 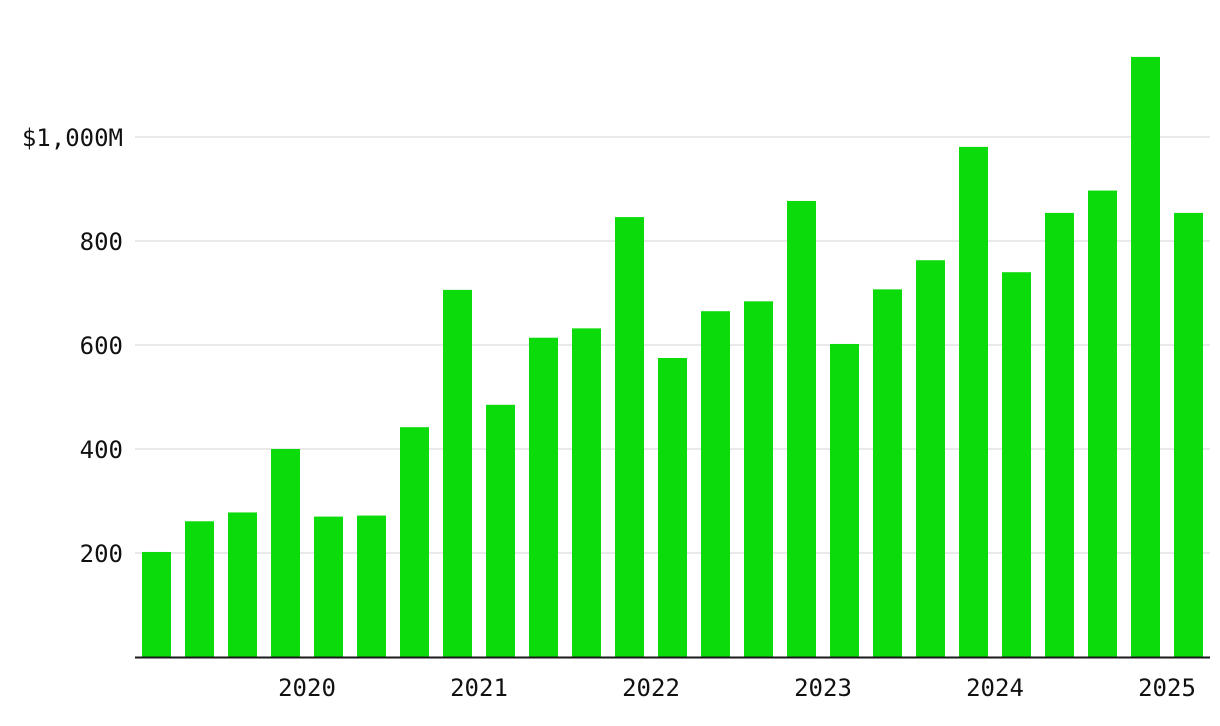 What do you see at coordinates (72, 138) in the screenshot?
I see `y-tick-label: $1,000M` at bounding box center [72, 138].